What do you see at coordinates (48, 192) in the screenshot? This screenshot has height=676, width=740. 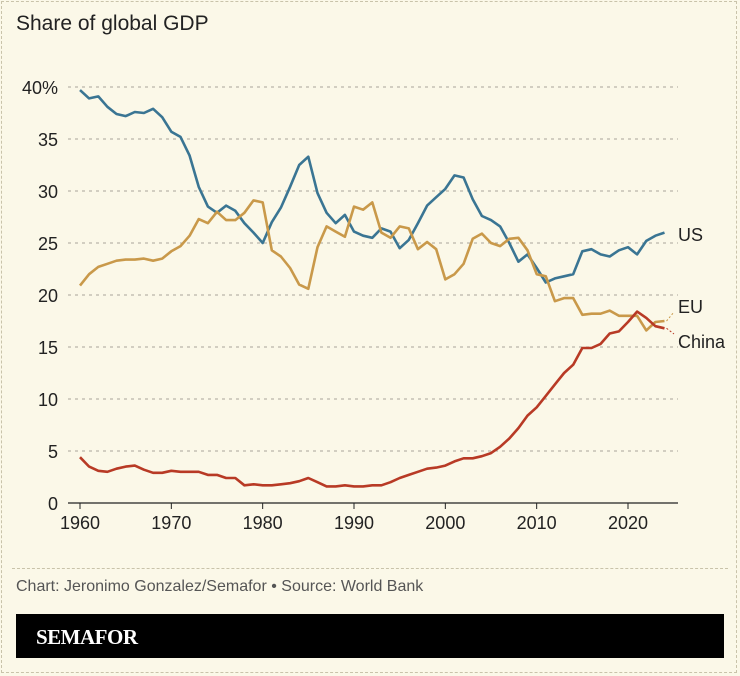 I see `y-tick-label: 30` at bounding box center [48, 192].